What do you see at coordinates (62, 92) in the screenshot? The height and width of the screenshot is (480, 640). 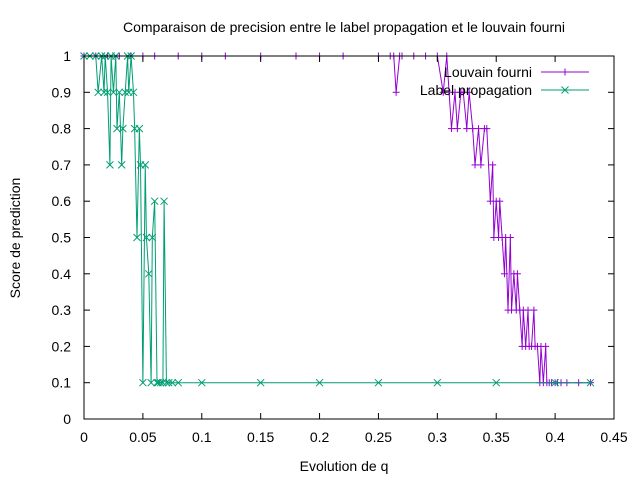 I see `y-tick-label: 0.9` at bounding box center [62, 92].